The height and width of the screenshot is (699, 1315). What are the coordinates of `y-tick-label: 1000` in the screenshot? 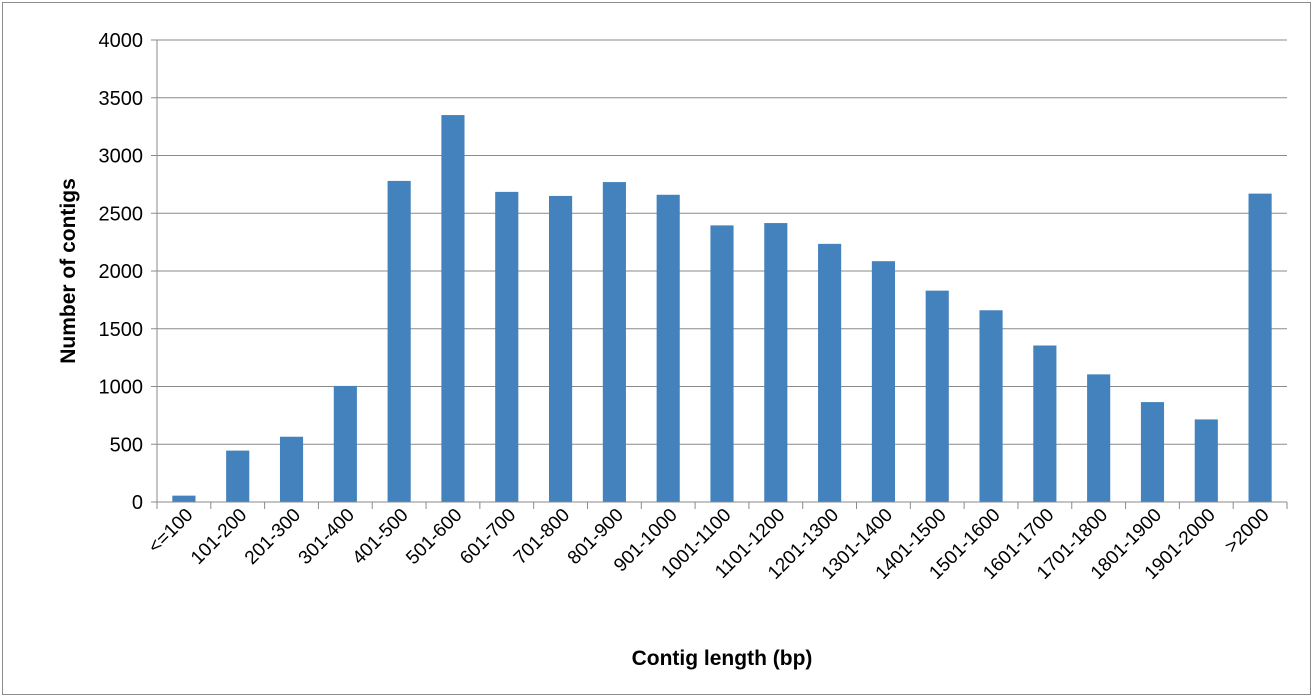 It's located at (121, 388).